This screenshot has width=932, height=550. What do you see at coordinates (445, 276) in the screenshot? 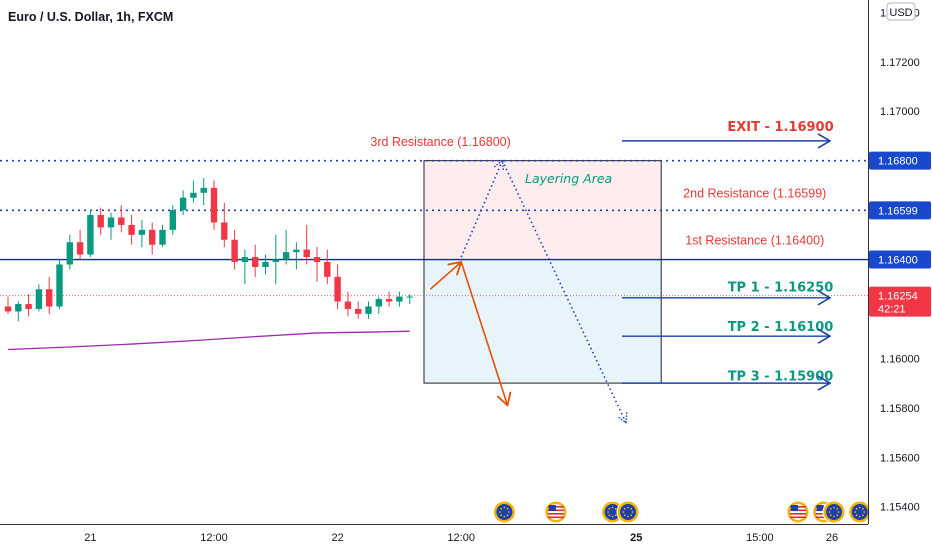
I see `orange-arrow-up` at bounding box center [445, 276].